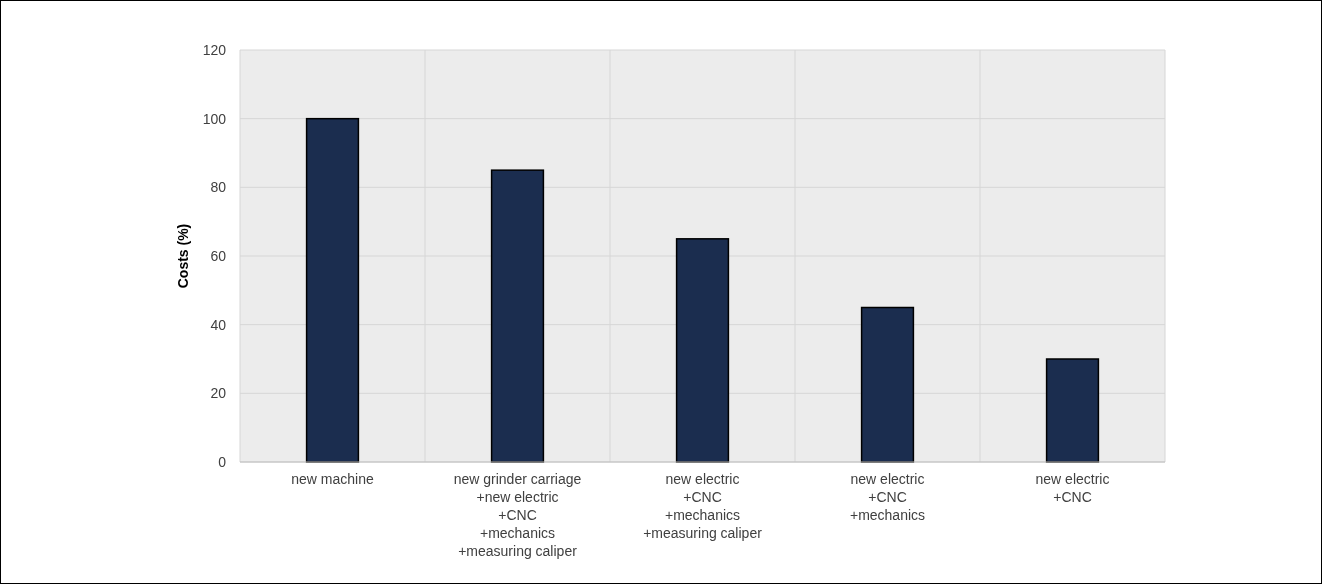 The width and height of the screenshot is (1322, 584). I want to click on y-tick-label: 40, so click(218, 324).